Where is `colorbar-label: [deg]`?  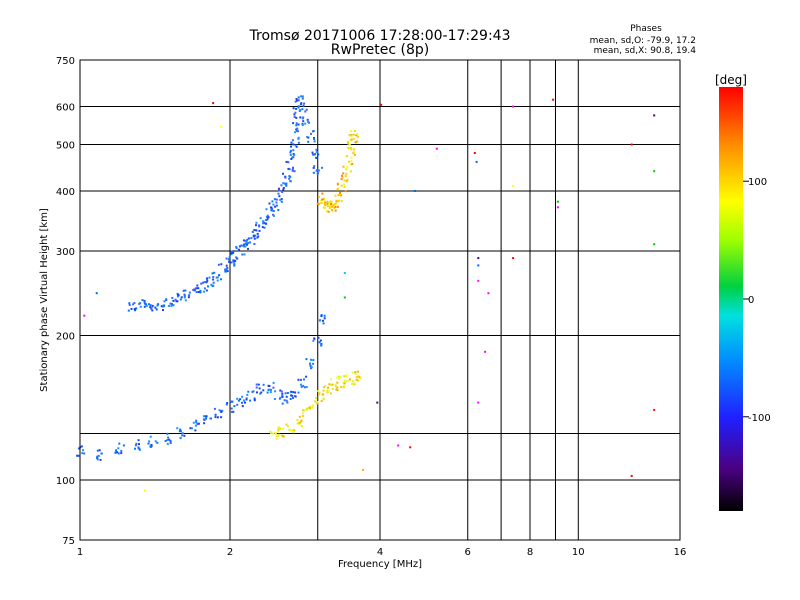
colorbar-label: [deg] is located at coordinates (731, 80).